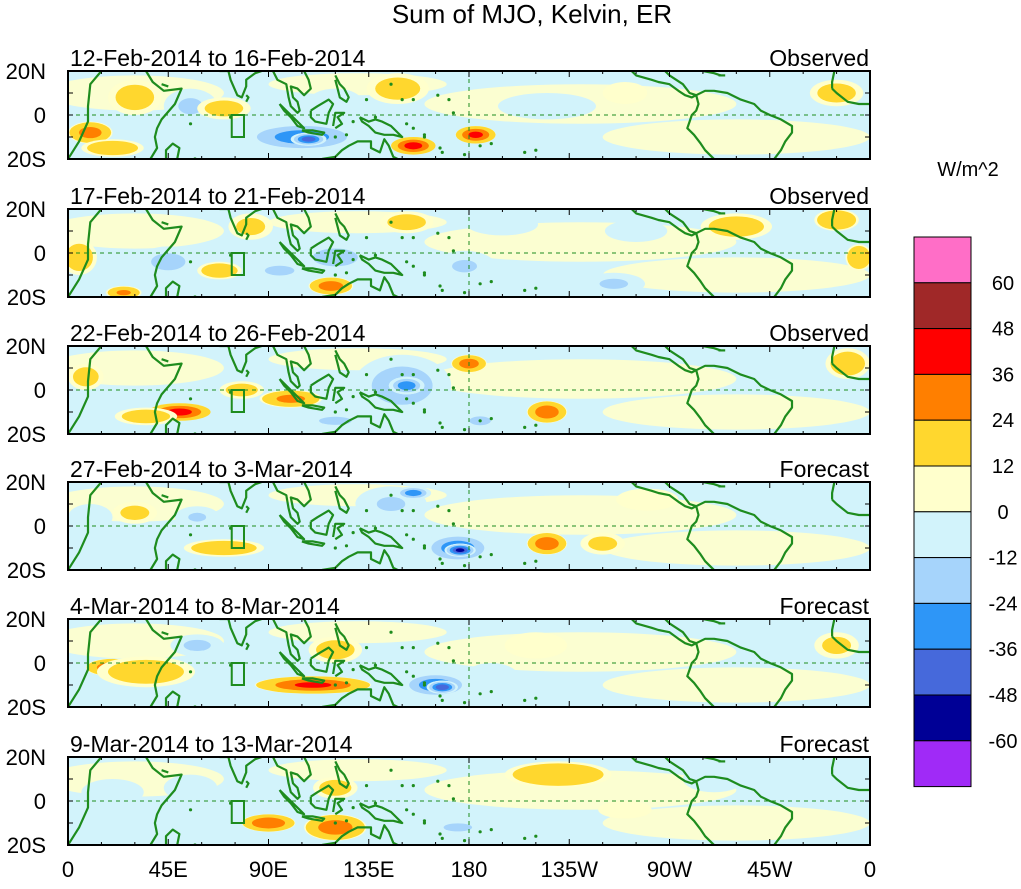 The image size is (1021, 889). What do you see at coordinates (1003, 421) in the screenshot?
I see `colorbar-tick-label: 24` at bounding box center [1003, 421].